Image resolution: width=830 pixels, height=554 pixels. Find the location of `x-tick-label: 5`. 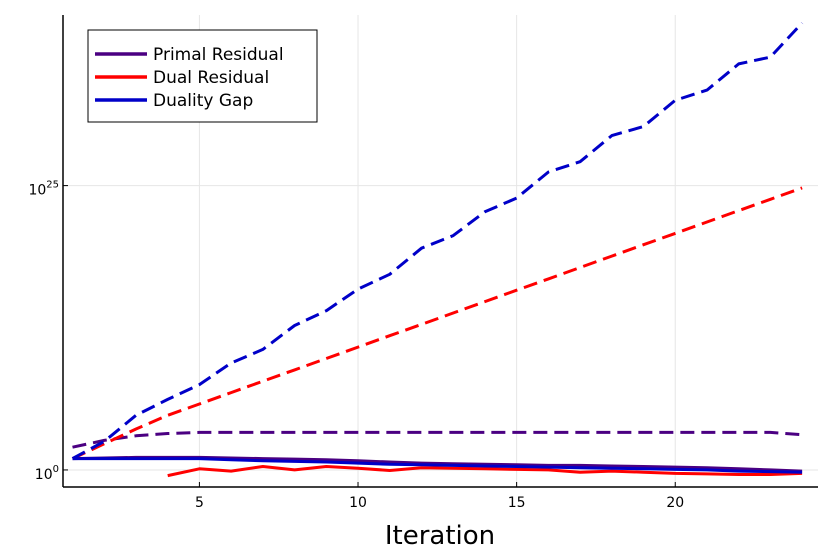

x-tick-label: 5 is located at coordinates (199, 503).